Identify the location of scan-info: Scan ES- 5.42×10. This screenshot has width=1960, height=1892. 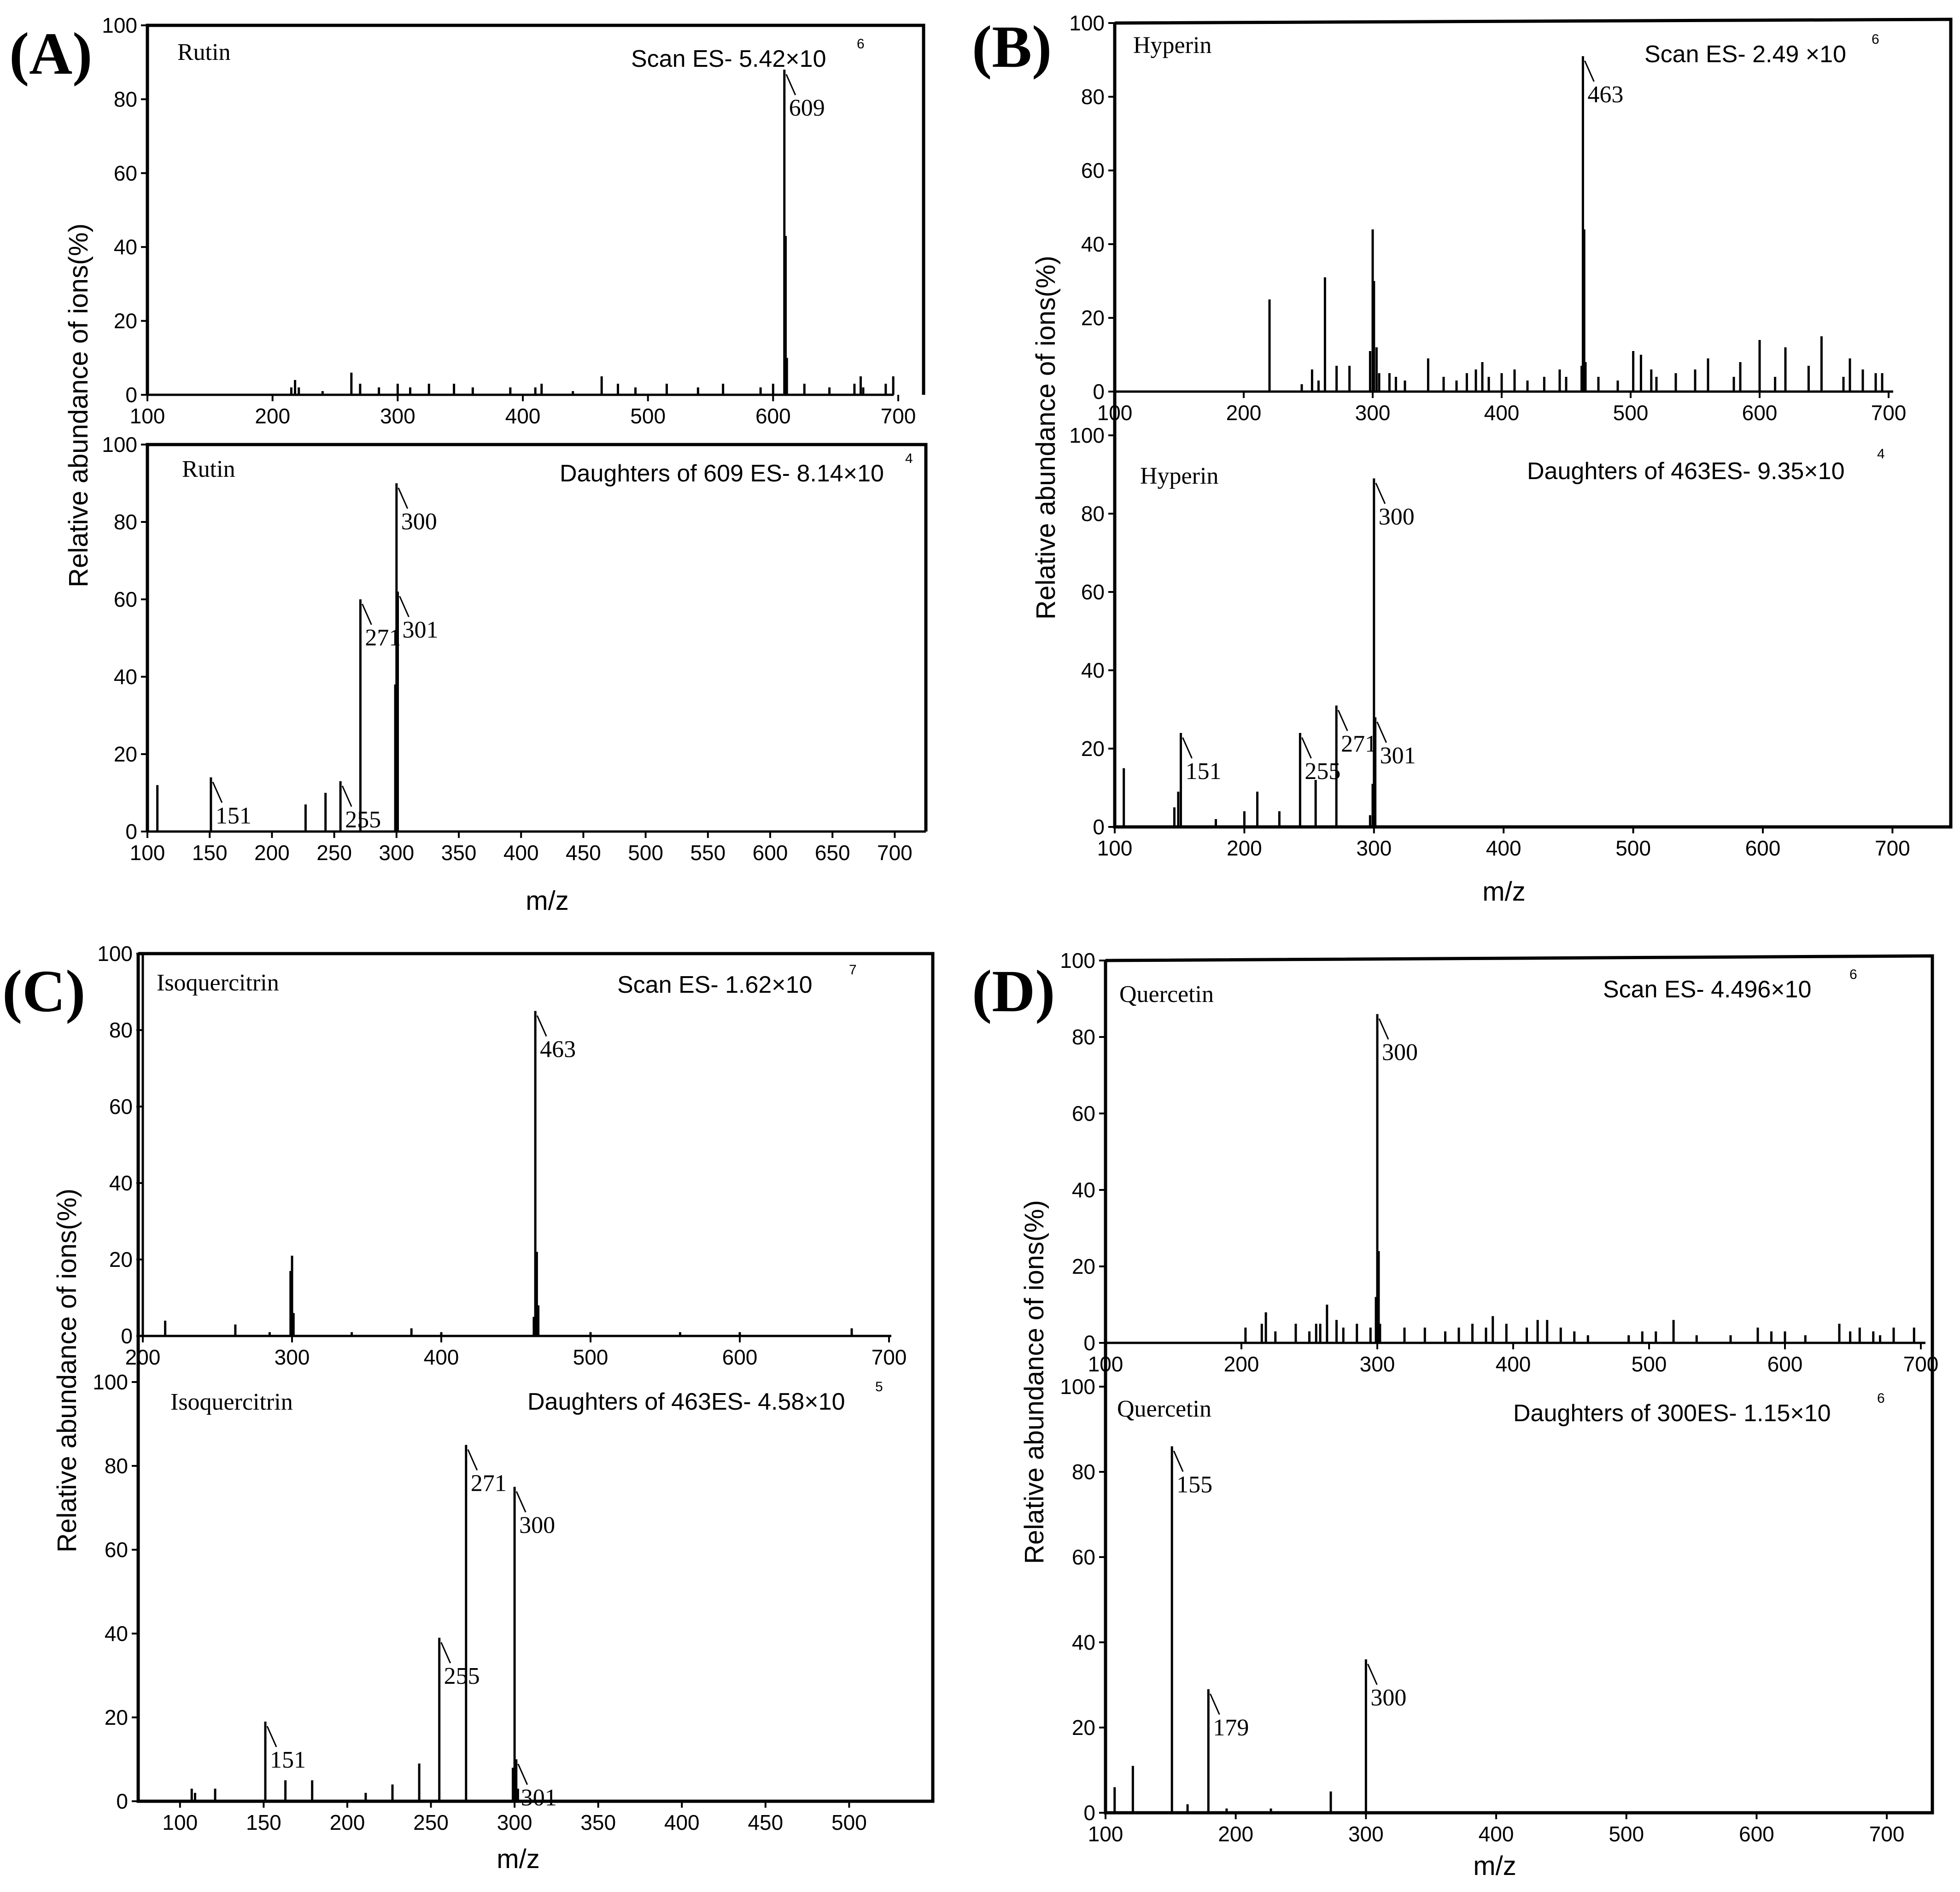
(728, 59).